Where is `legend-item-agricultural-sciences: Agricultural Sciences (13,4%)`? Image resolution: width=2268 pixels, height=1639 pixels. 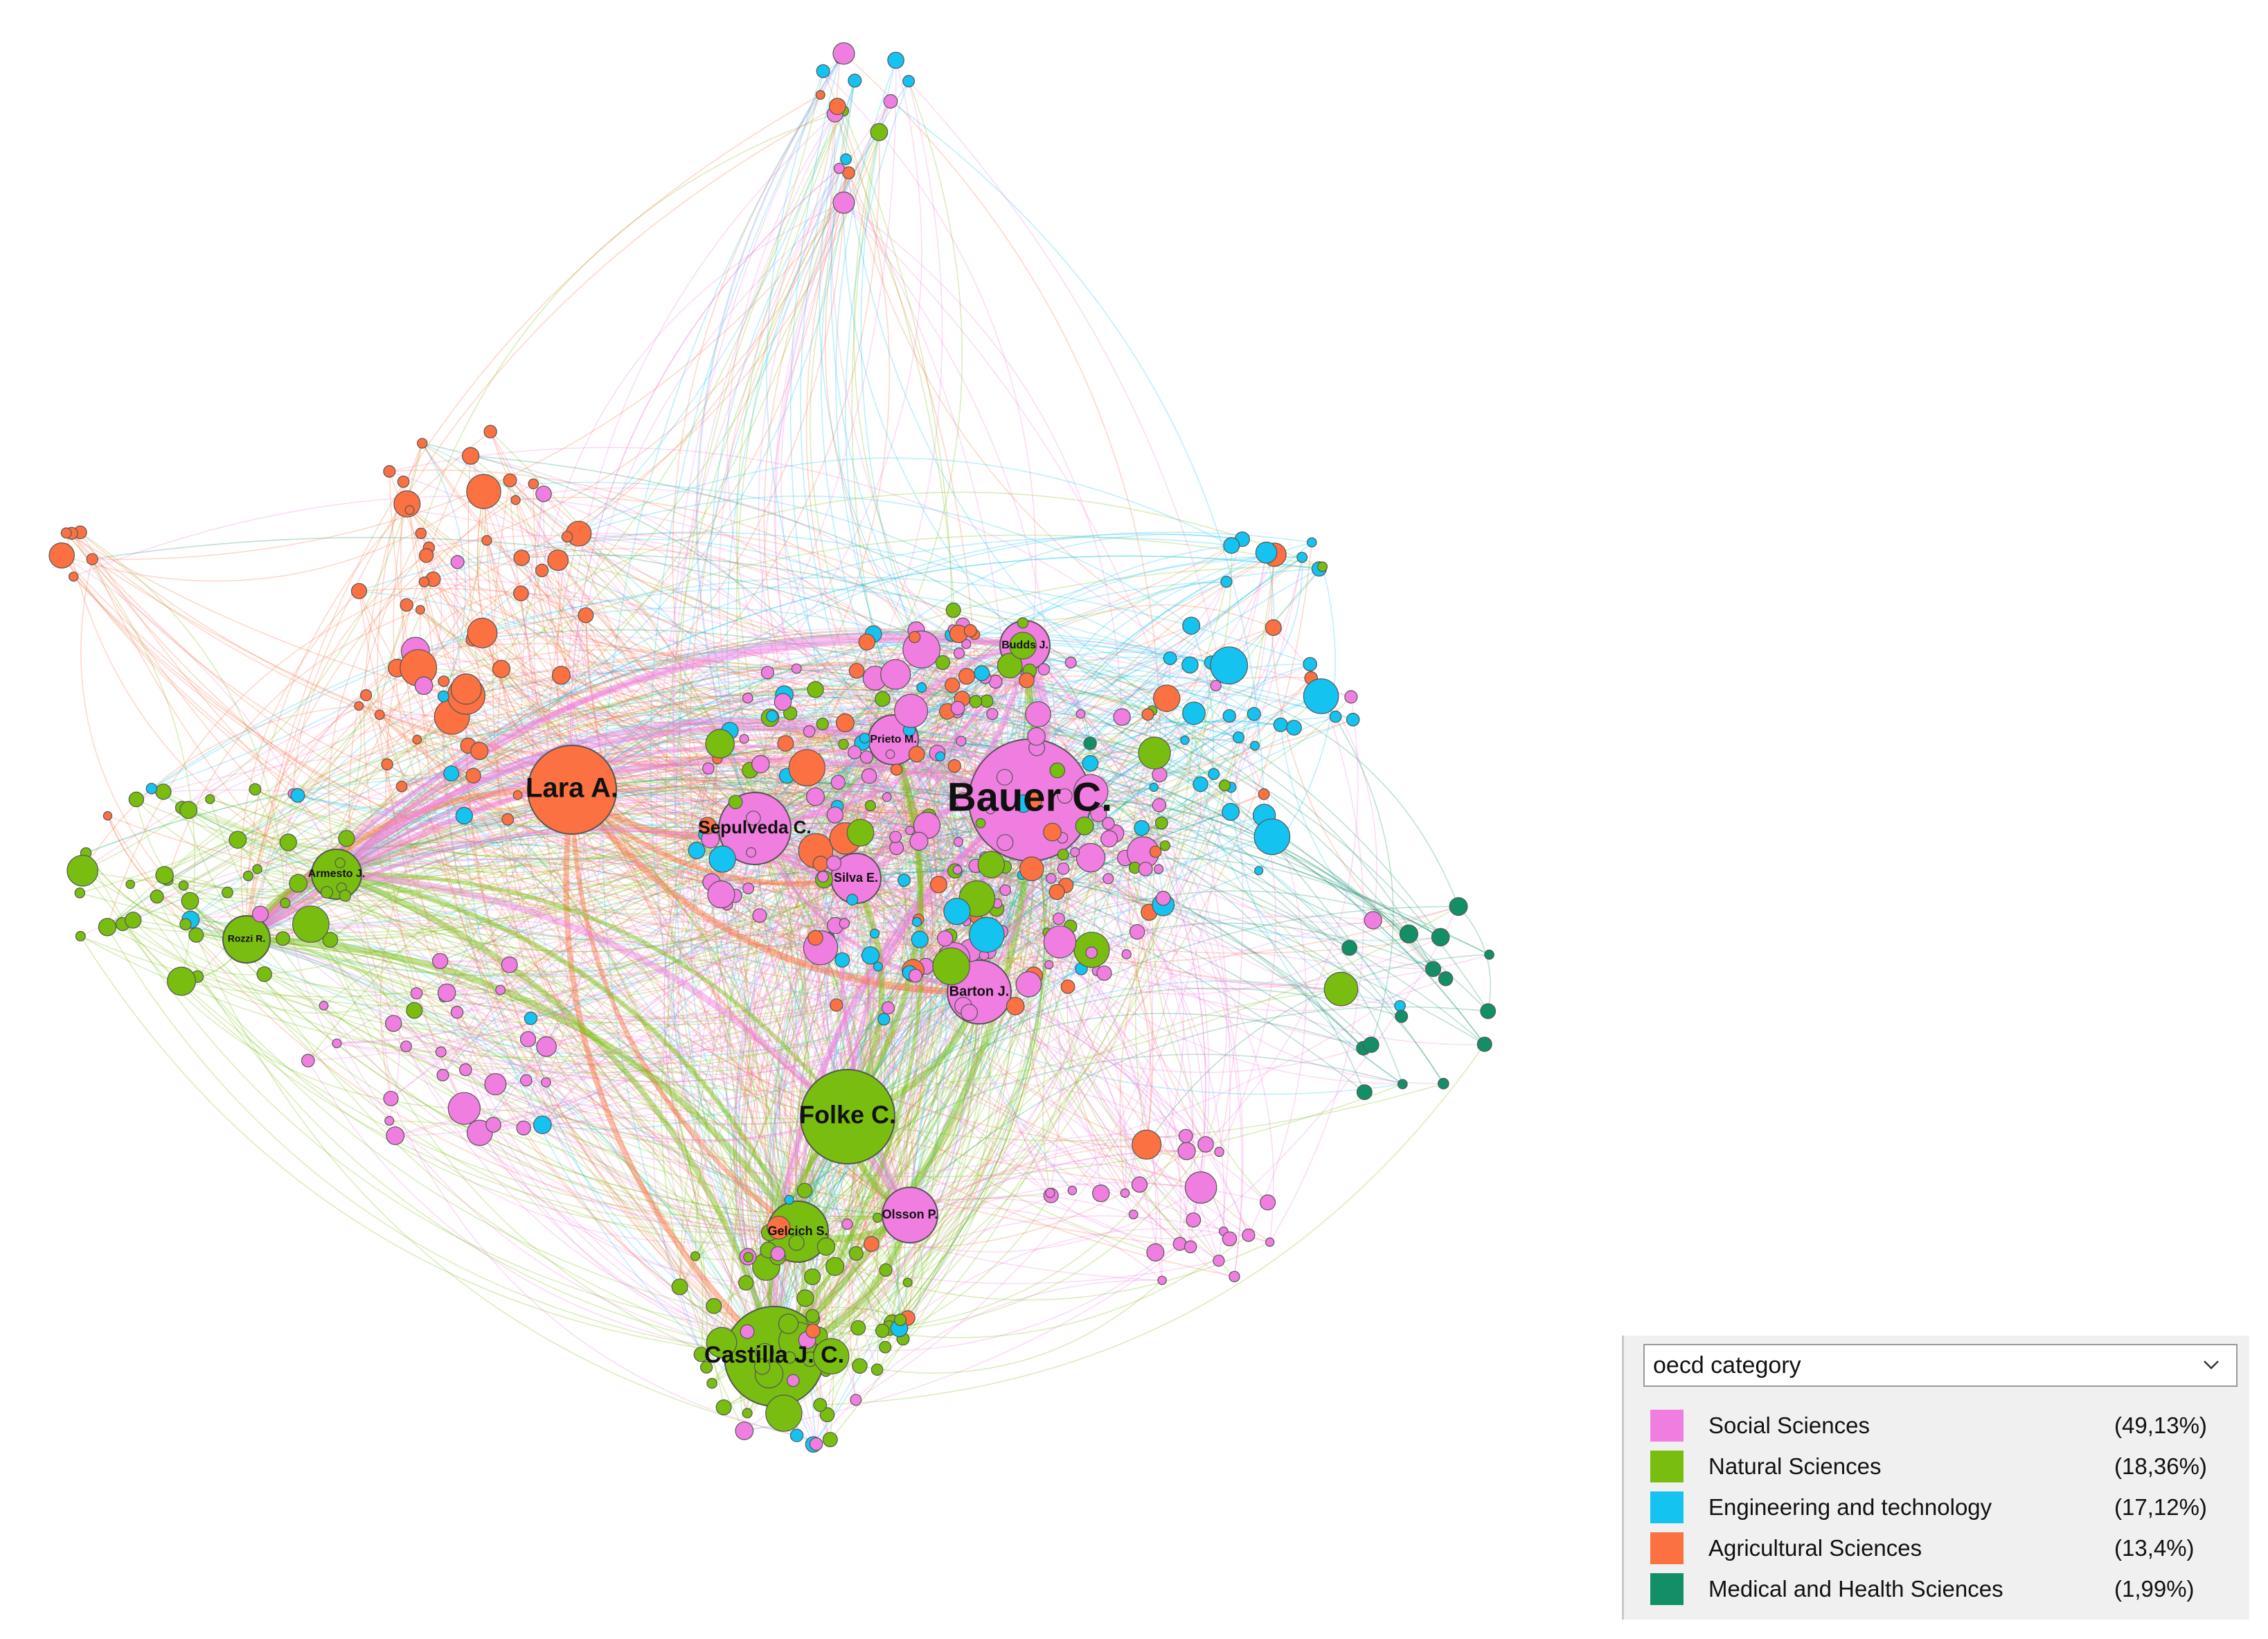 legend-item-agricultural-sciences: Agricultural Sciences (13,4%) is located at coordinates (1941, 1547).